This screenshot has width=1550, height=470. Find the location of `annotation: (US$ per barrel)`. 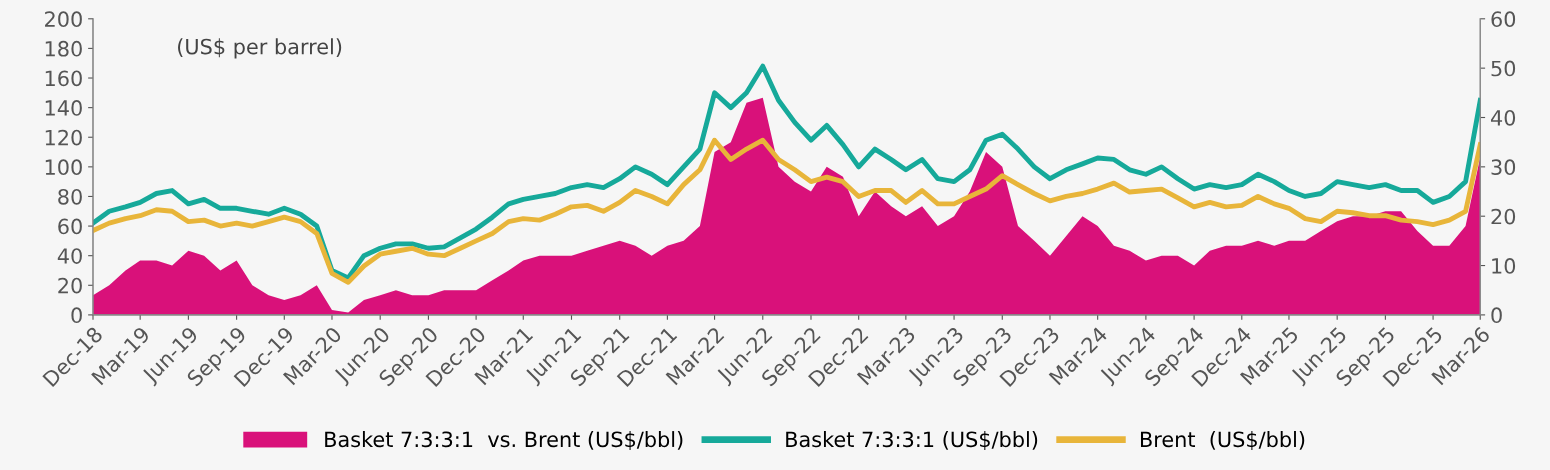

annotation: (US$ per barrel) is located at coordinates (260, 48).